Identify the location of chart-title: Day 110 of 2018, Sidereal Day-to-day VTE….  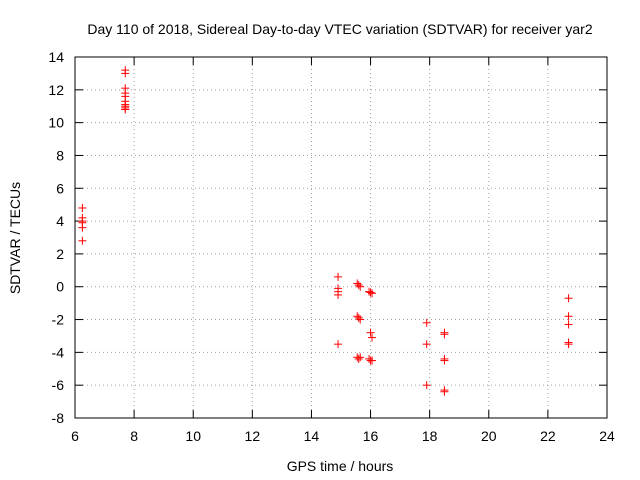
(339, 29).